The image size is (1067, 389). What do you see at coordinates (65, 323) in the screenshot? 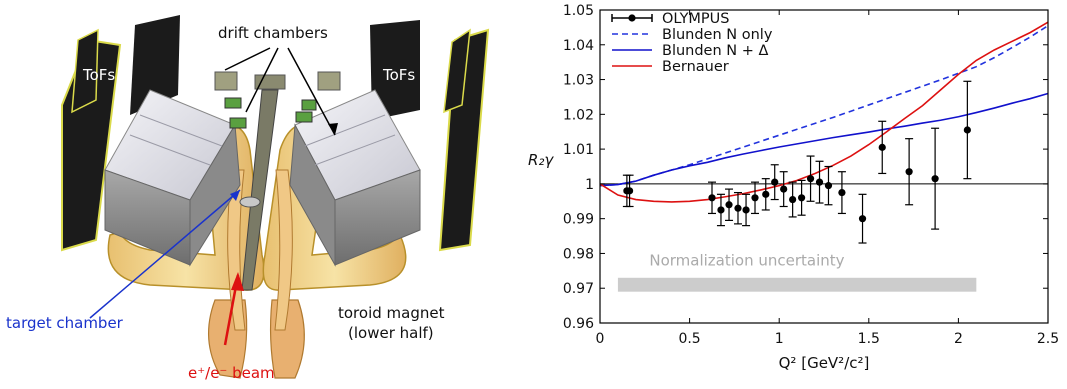
I see `label-target-chamber: target chamber` at bounding box center [65, 323].